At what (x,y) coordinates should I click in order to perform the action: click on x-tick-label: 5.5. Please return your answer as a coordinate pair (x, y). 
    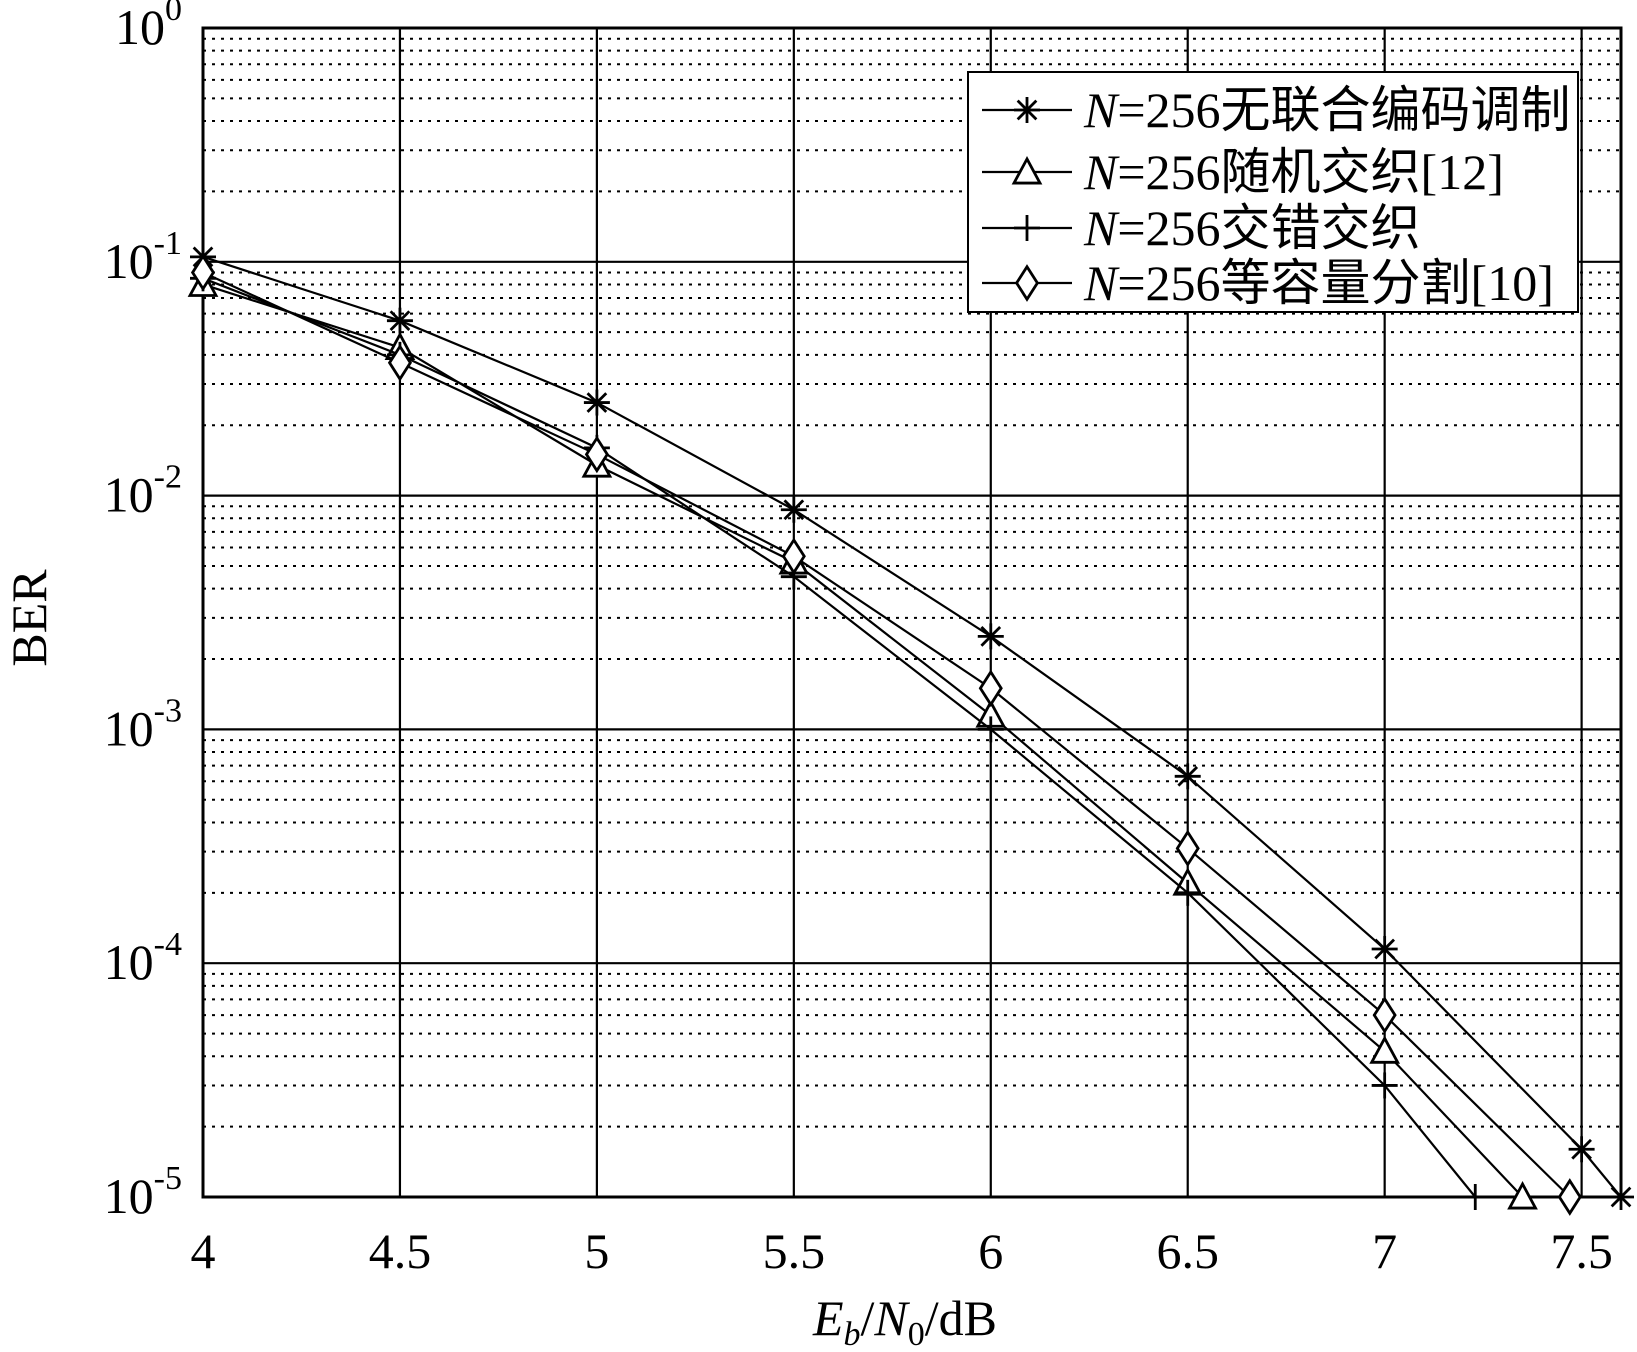
    Looking at the image, I should click on (794, 1251).